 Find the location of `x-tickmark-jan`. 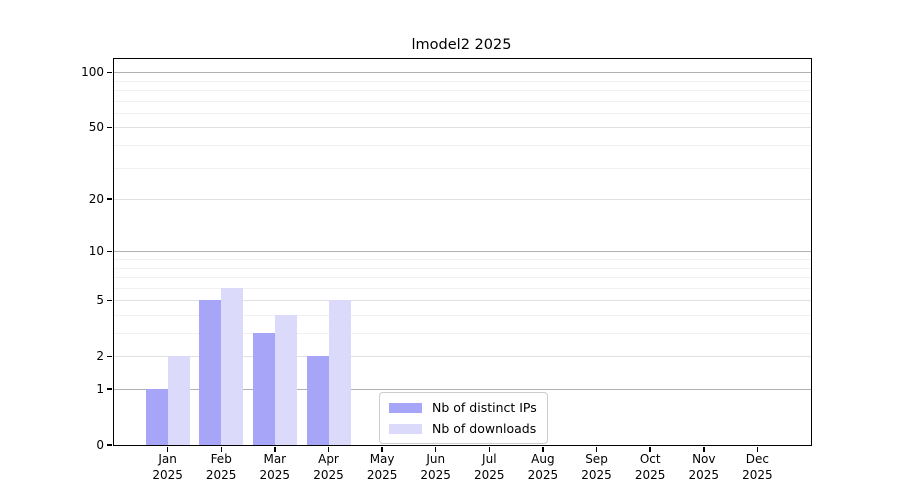

x-tickmark-jan is located at coordinates (167, 449).